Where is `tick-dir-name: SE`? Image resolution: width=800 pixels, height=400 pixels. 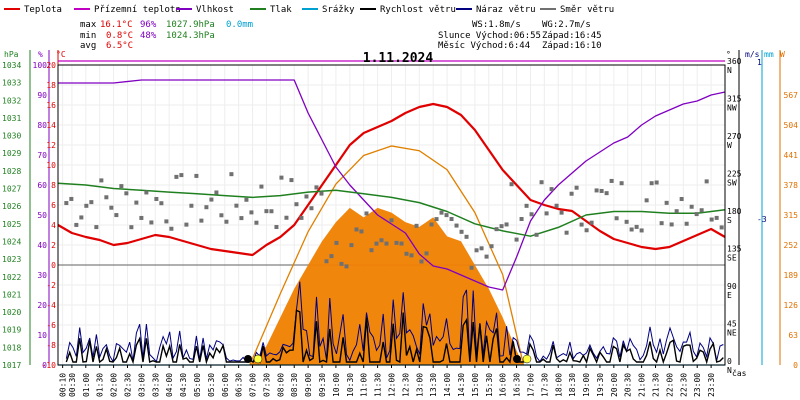 tick-dir-name: SE is located at coordinates (732, 258).